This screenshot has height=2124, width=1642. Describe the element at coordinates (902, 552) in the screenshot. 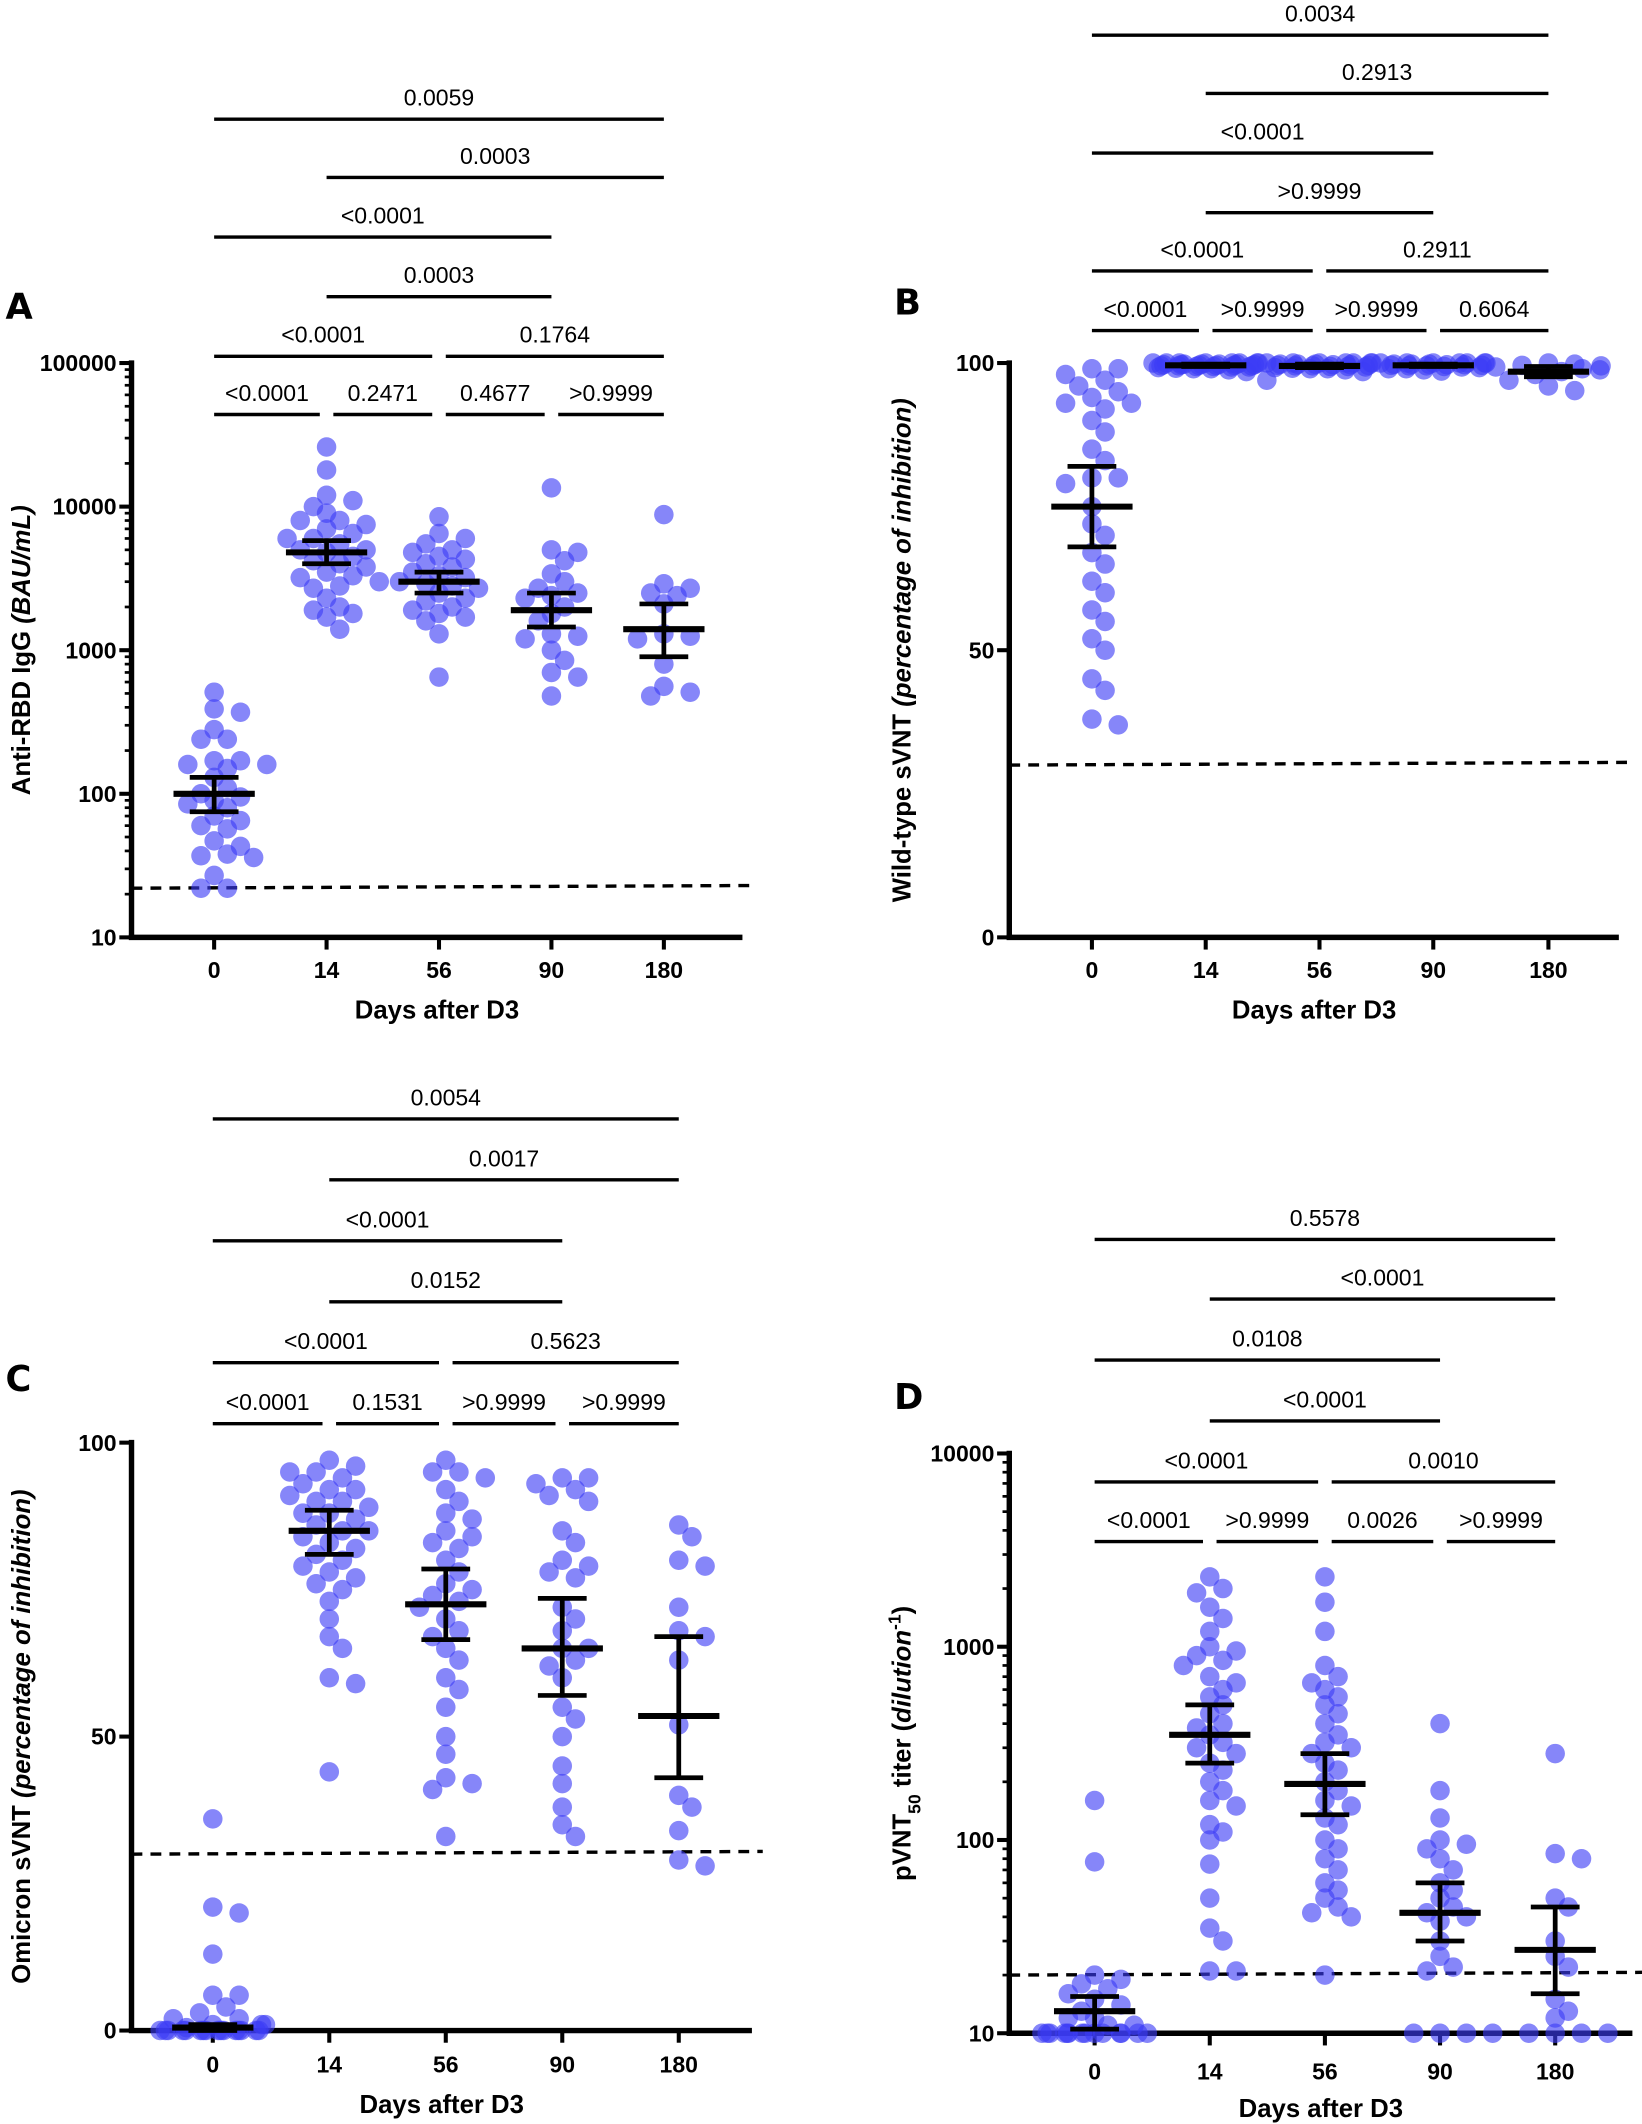

I see `y-axis-title-part: (percentage of inhibition)` at that location.